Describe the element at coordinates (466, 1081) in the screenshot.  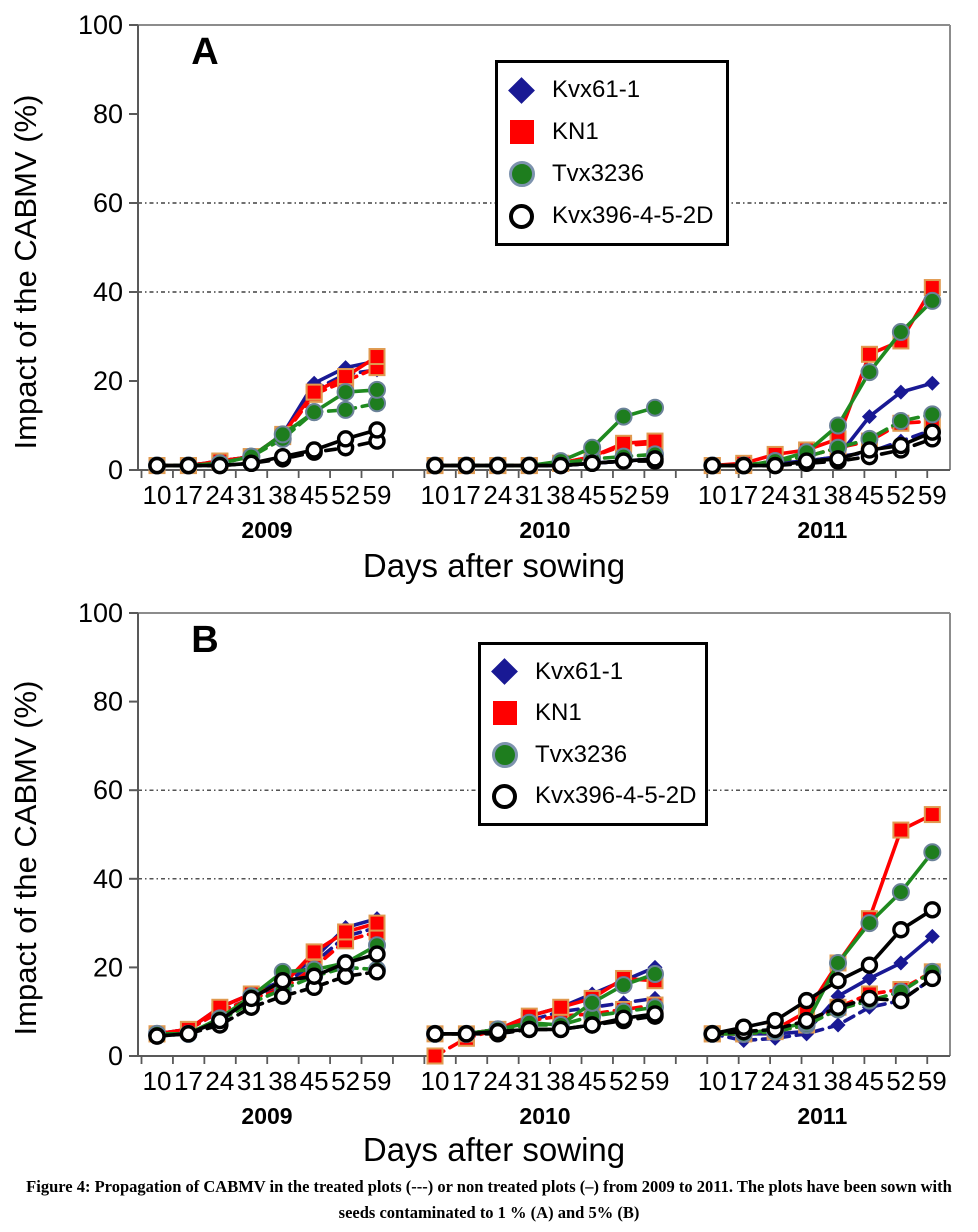
I see `x-tick-label: 17` at that location.